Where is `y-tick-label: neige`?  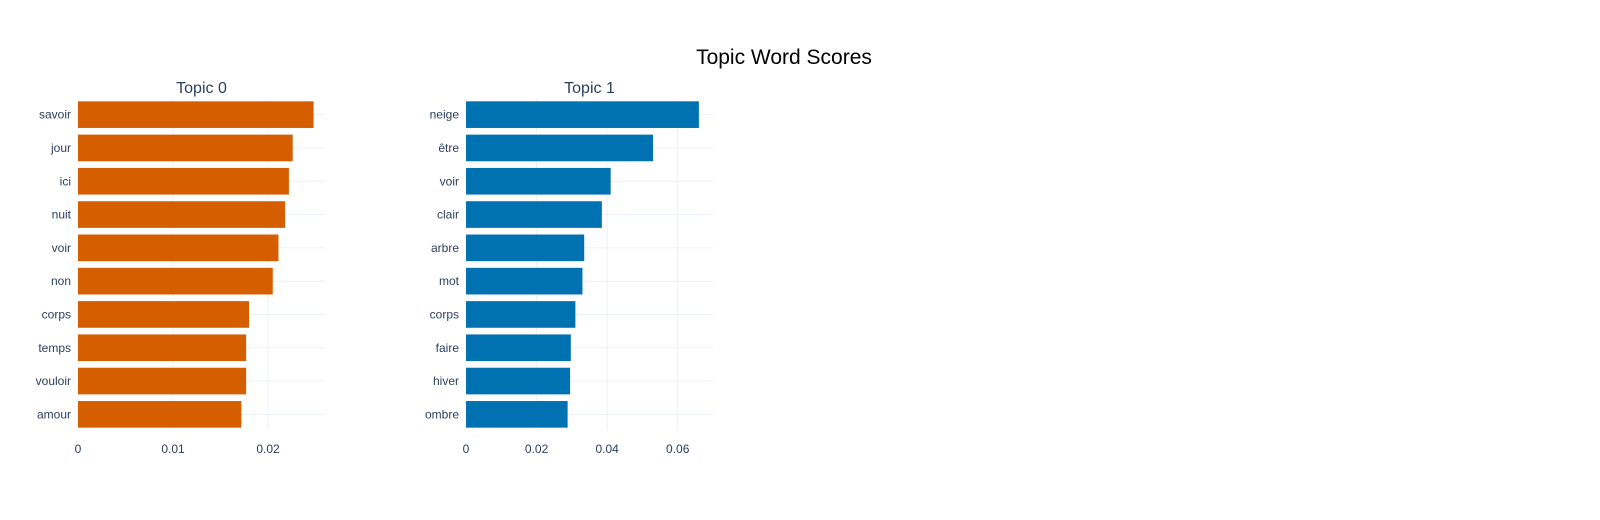 y-tick-label: neige is located at coordinates (445, 115).